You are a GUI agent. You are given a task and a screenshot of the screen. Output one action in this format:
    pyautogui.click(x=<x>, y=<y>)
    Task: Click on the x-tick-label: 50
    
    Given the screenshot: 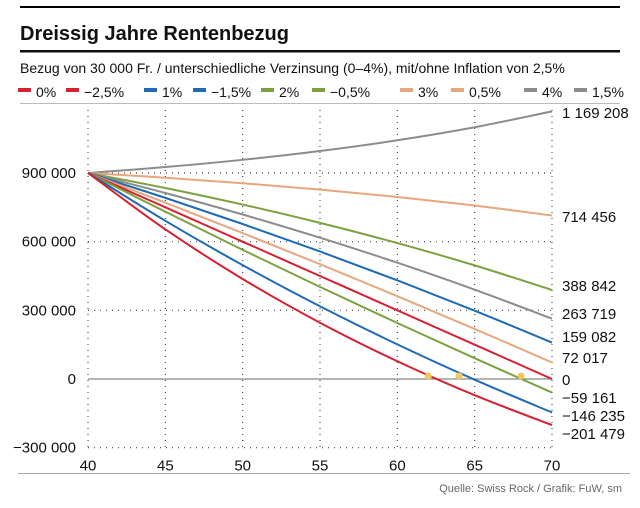 What is the action you would take?
    pyautogui.click(x=242, y=466)
    